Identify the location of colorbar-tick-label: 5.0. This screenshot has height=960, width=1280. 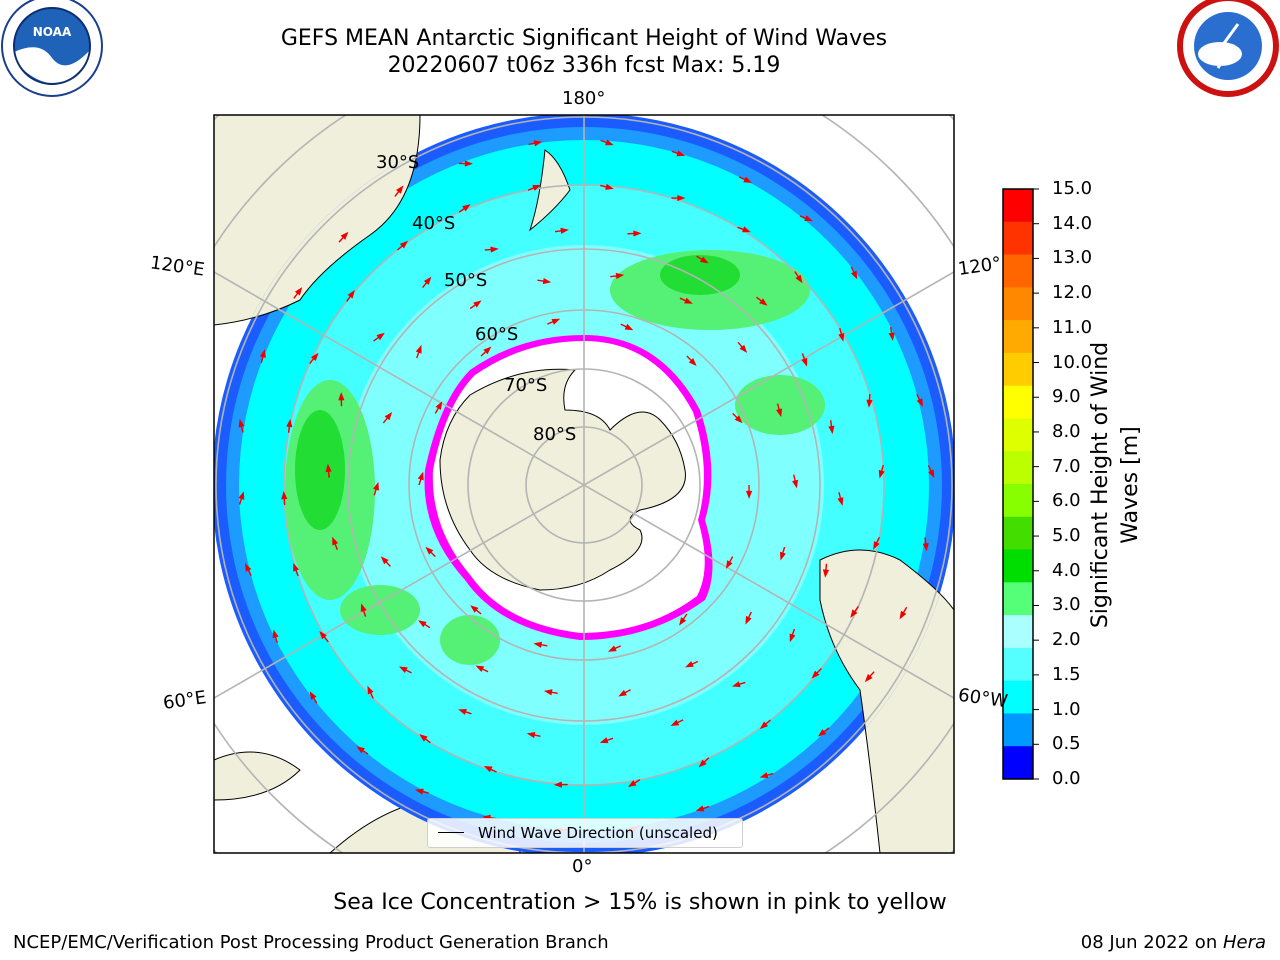
(1066, 536).